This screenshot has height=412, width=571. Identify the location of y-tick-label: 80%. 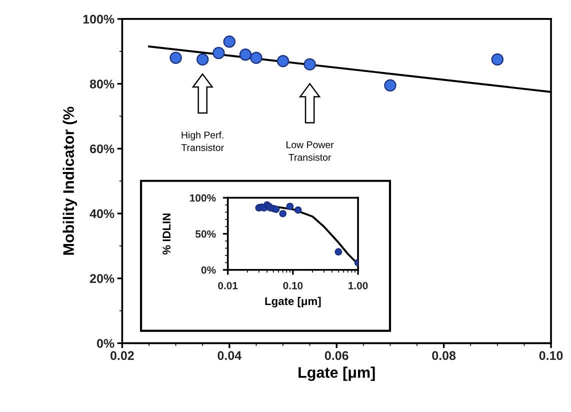
(102, 84).